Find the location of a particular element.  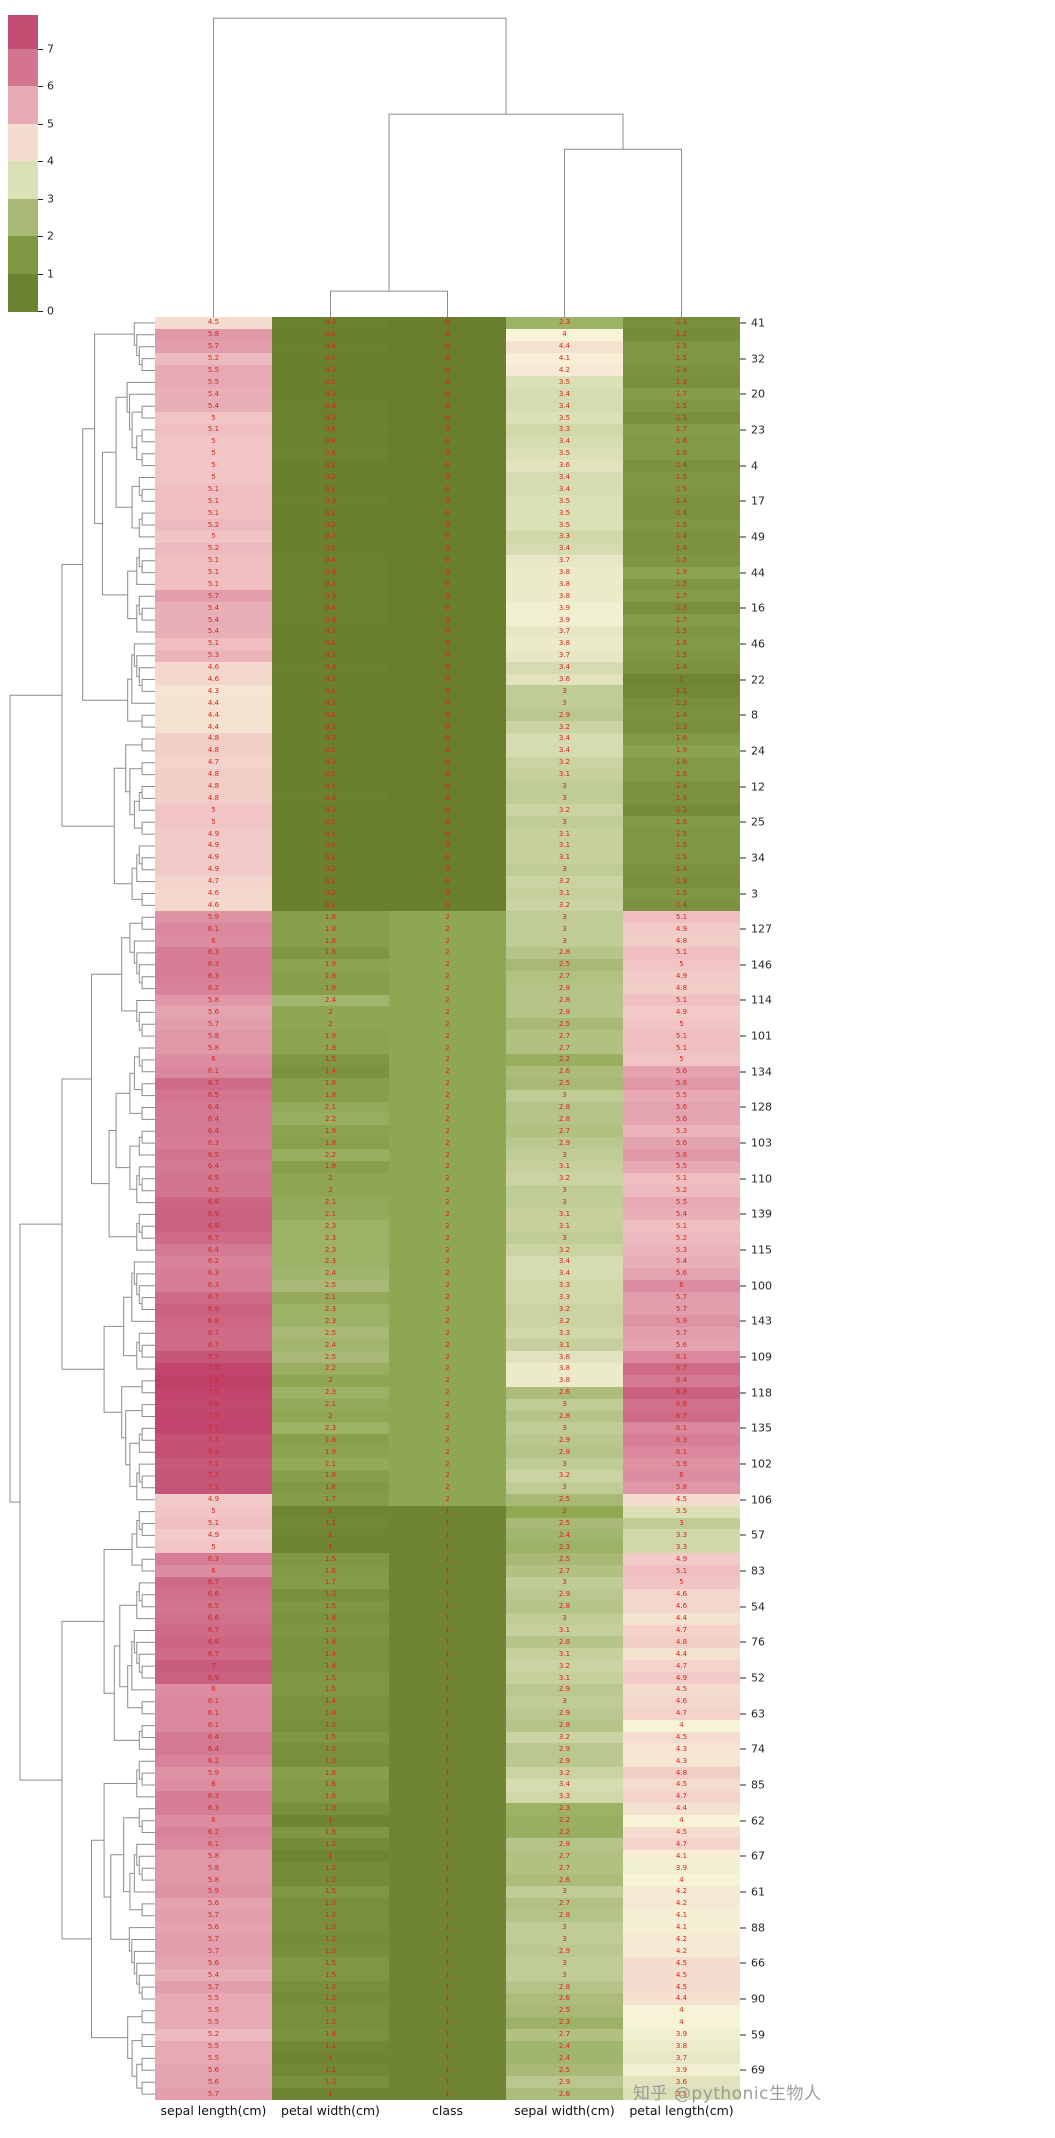

colorbar-tick-mark is located at coordinates (40, 274).